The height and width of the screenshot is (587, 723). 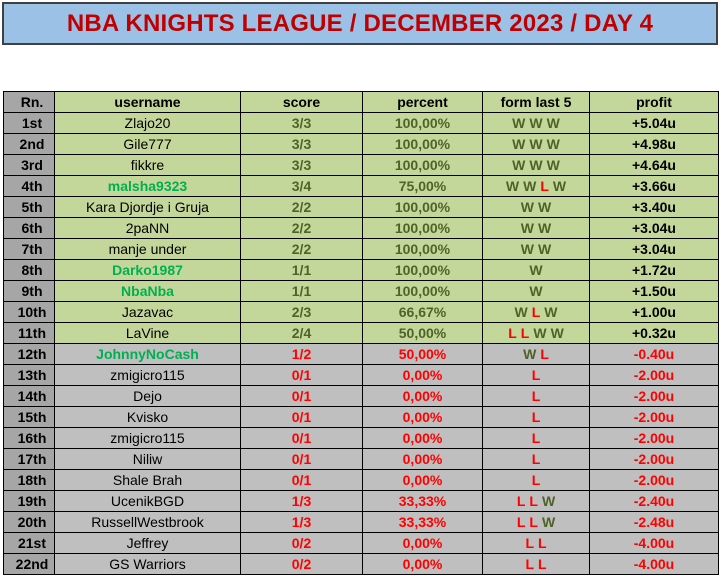 What do you see at coordinates (301, 501) in the screenshot?
I see `score-cell: 1/3` at bounding box center [301, 501].